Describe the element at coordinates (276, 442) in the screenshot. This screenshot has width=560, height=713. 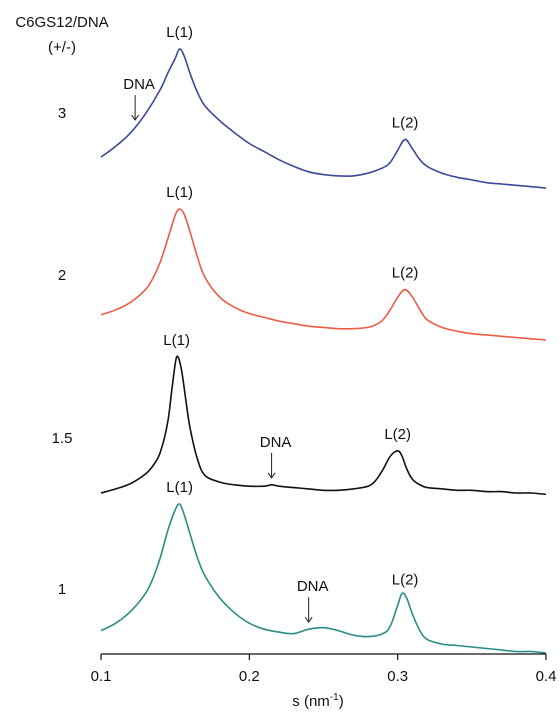
I see `annotation-1-5-dna-label: DNA` at that location.